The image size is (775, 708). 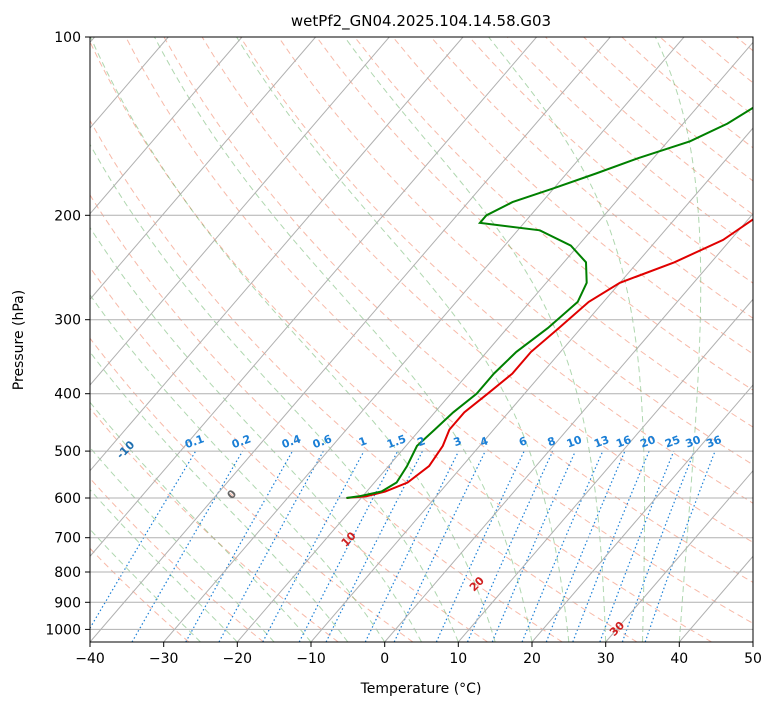 I want to click on mixing-ratio-label: 0.2, so click(x=241, y=441).